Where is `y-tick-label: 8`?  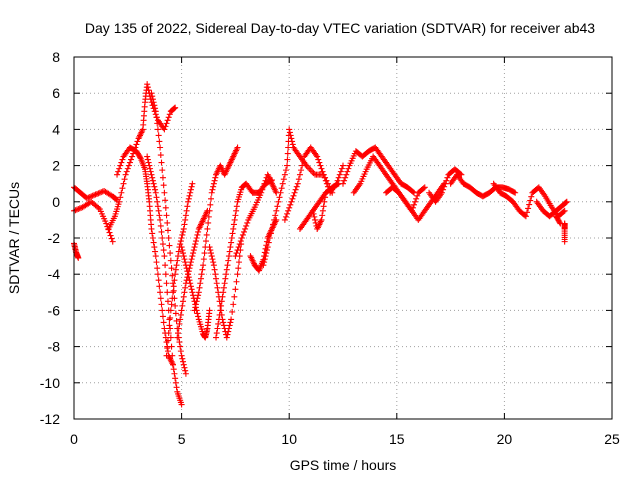
y-tick-label: 8 is located at coordinates (56, 57).